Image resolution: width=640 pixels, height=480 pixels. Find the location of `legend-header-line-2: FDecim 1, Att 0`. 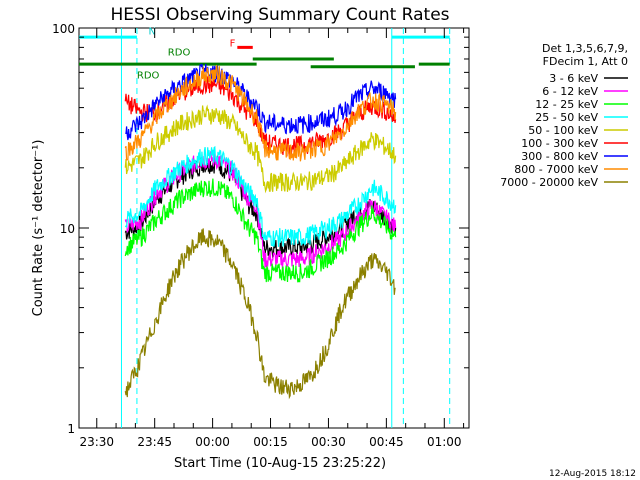

legend-header-line-2: FDecim 1, Att 0 is located at coordinates (585, 61).